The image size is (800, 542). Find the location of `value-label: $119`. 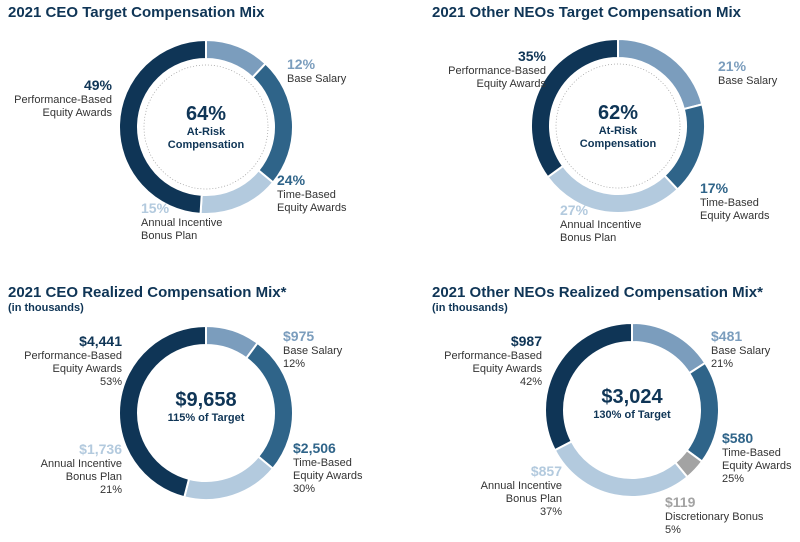

value-label: $119 is located at coordinates (680, 502).